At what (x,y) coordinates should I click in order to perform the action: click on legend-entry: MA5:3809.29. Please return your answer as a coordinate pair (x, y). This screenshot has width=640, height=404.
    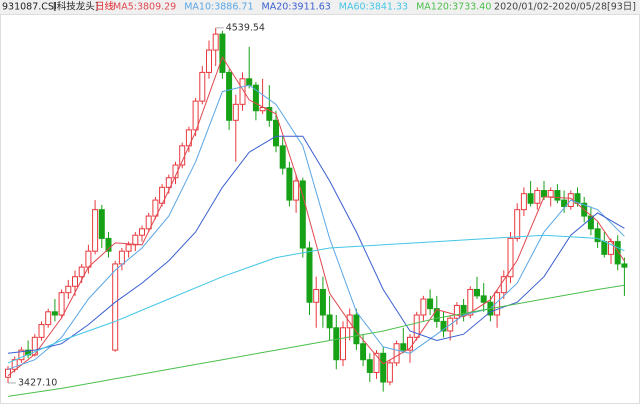
    Looking at the image, I should click on (144, 7).